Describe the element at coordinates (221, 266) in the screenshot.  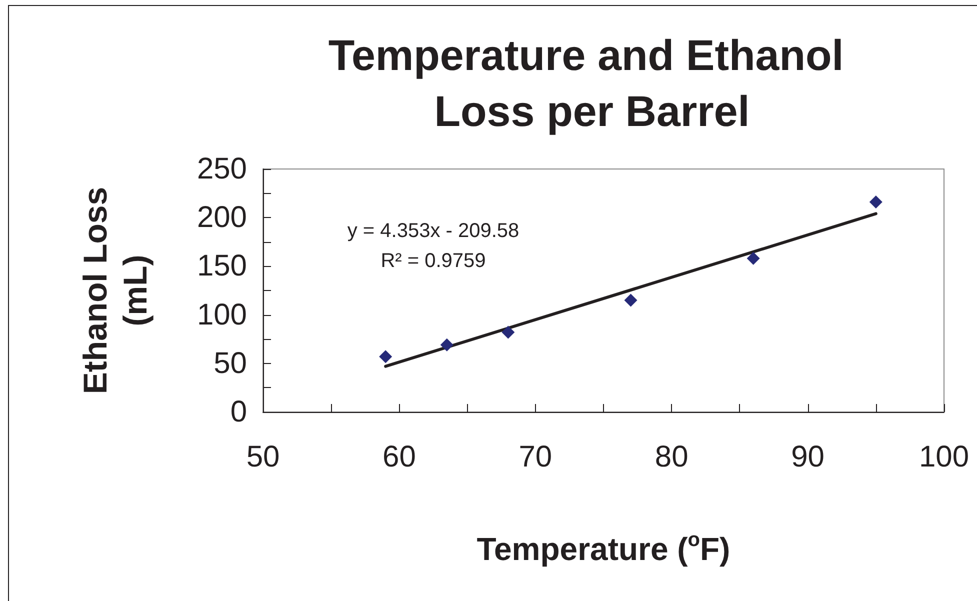
I see `y-tick-label: 150` at that location.